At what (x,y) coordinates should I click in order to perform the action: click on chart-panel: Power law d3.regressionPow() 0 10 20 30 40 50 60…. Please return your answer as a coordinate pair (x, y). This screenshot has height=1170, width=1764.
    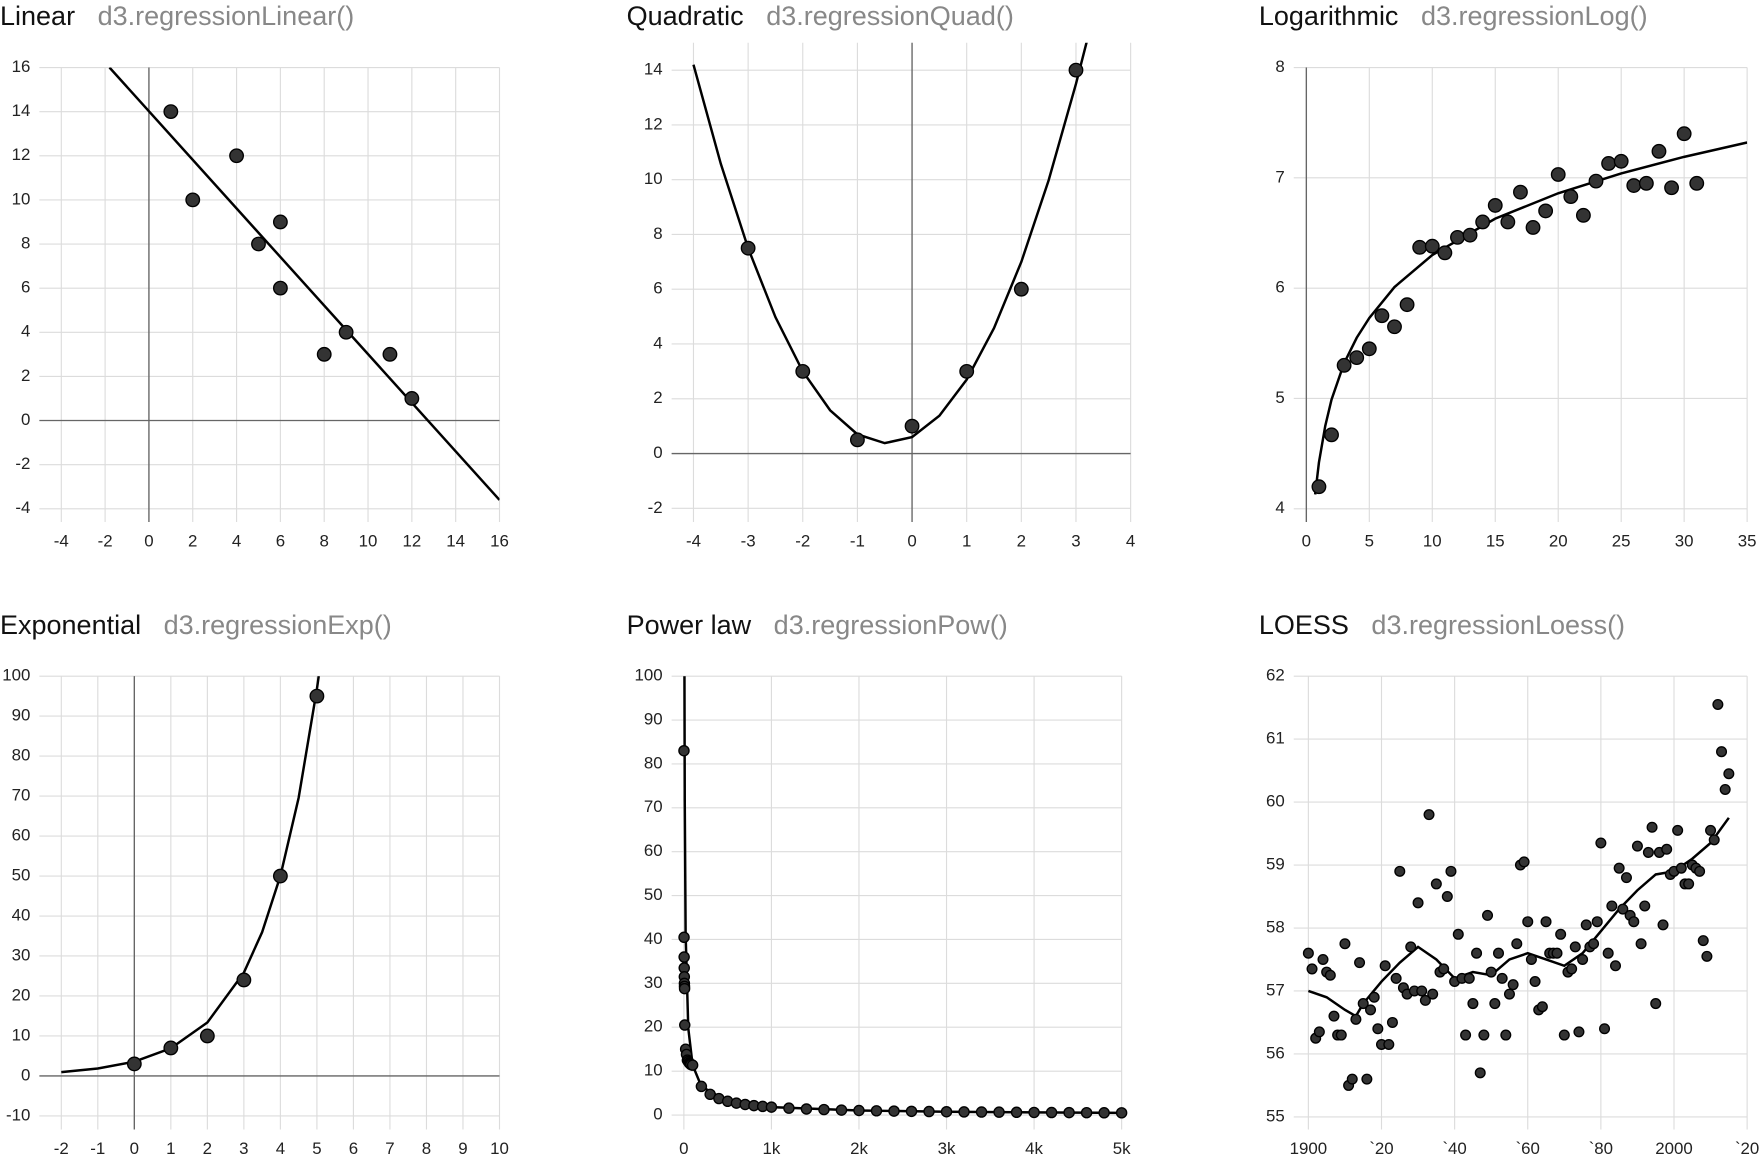
    Looking at the image, I should click on (879, 884).